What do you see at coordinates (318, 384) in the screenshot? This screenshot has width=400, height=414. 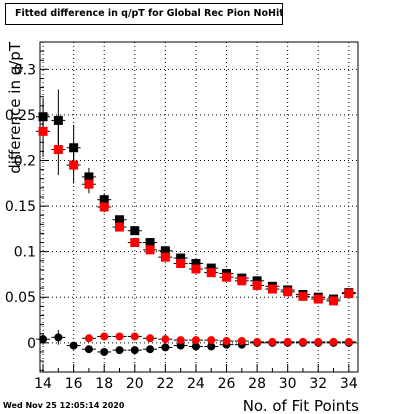 I see `x-tick-label: 32` at bounding box center [318, 384].